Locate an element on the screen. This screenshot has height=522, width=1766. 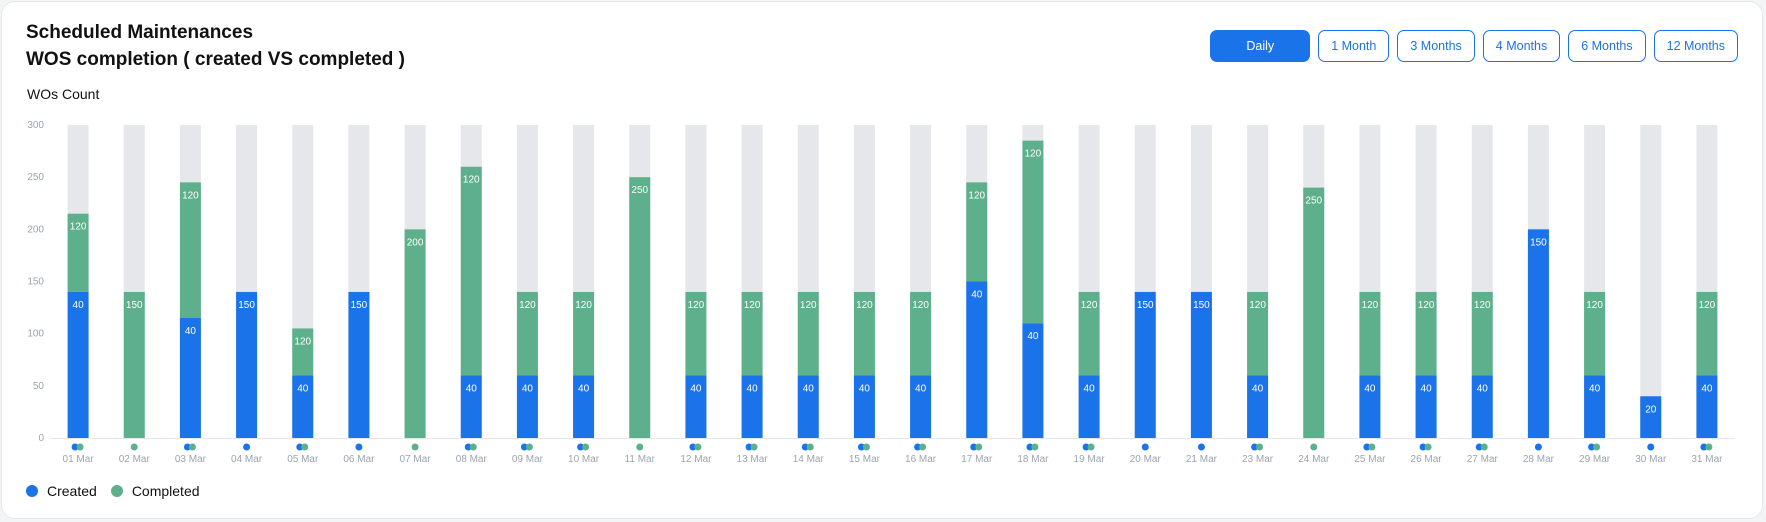
y-tick-label: 50 is located at coordinates (39, 386).